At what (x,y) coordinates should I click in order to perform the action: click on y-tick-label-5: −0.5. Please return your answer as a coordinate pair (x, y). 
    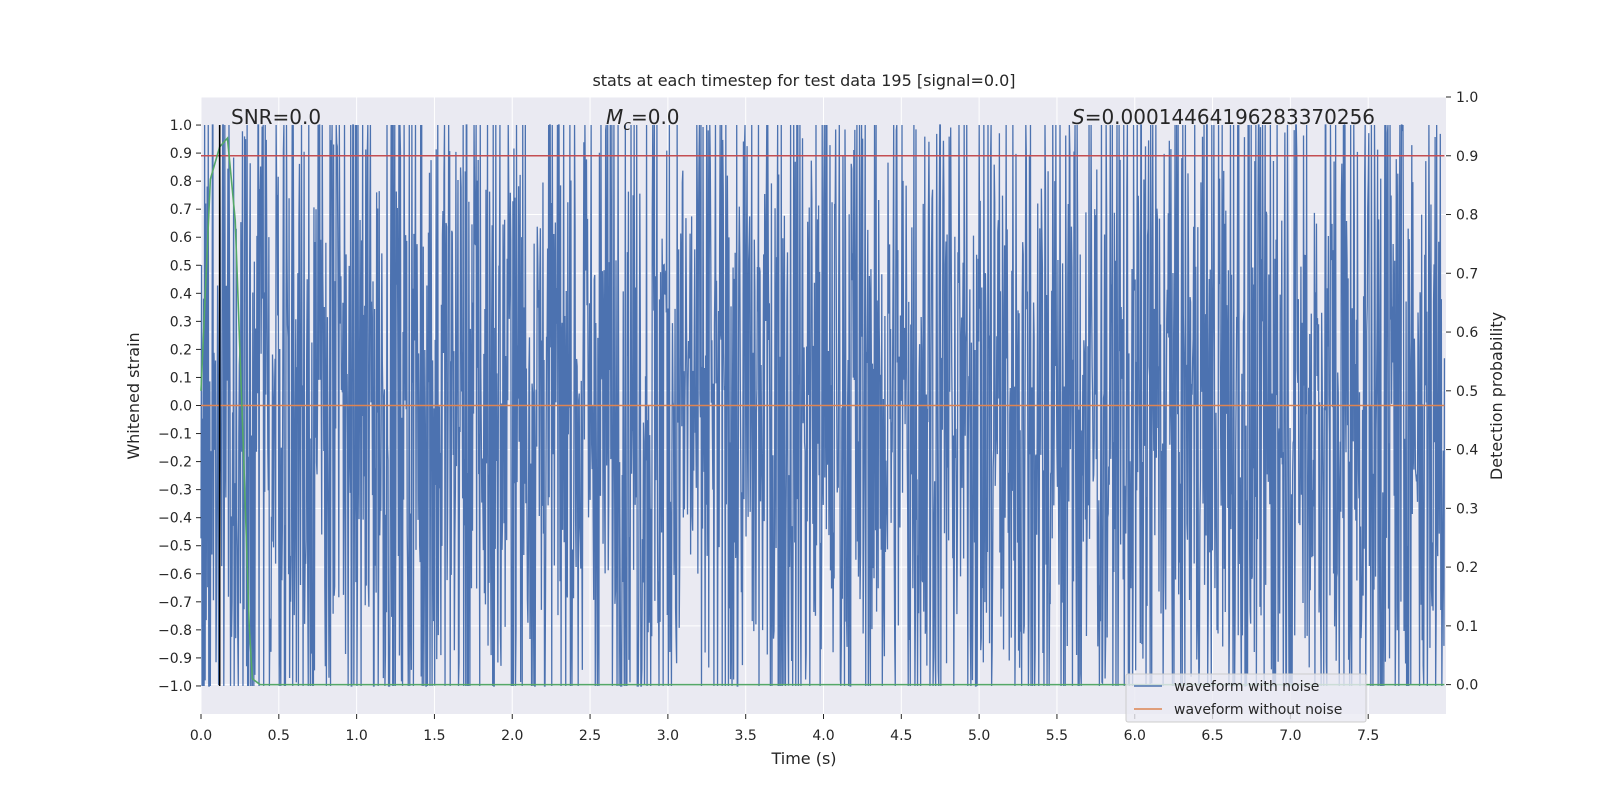
    Looking at the image, I should click on (175, 547).